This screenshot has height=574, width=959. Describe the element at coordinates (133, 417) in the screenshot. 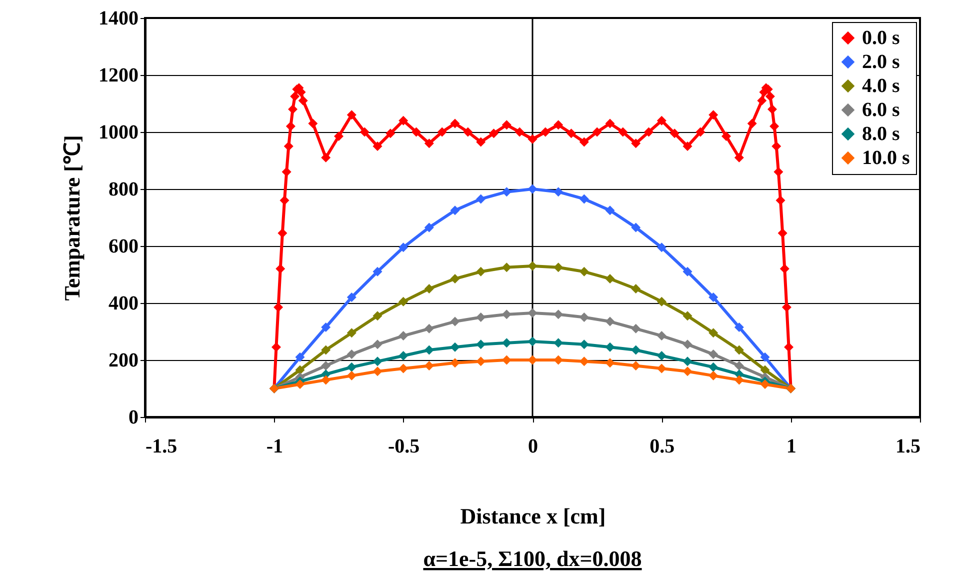

I see `y-tick-label: 0` at that location.